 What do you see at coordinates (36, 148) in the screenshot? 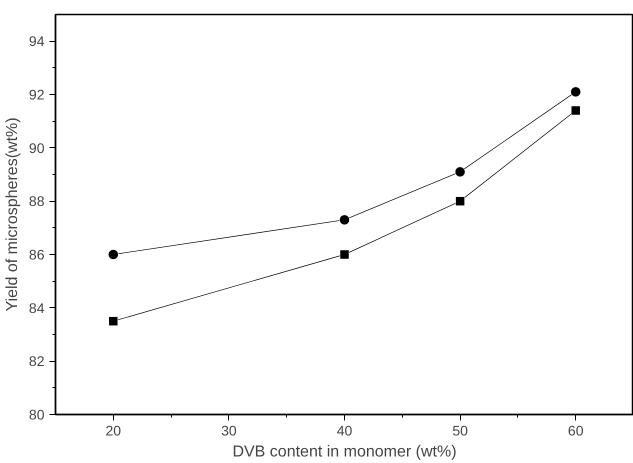
I see `y-tick-label: 90` at bounding box center [36, 148].